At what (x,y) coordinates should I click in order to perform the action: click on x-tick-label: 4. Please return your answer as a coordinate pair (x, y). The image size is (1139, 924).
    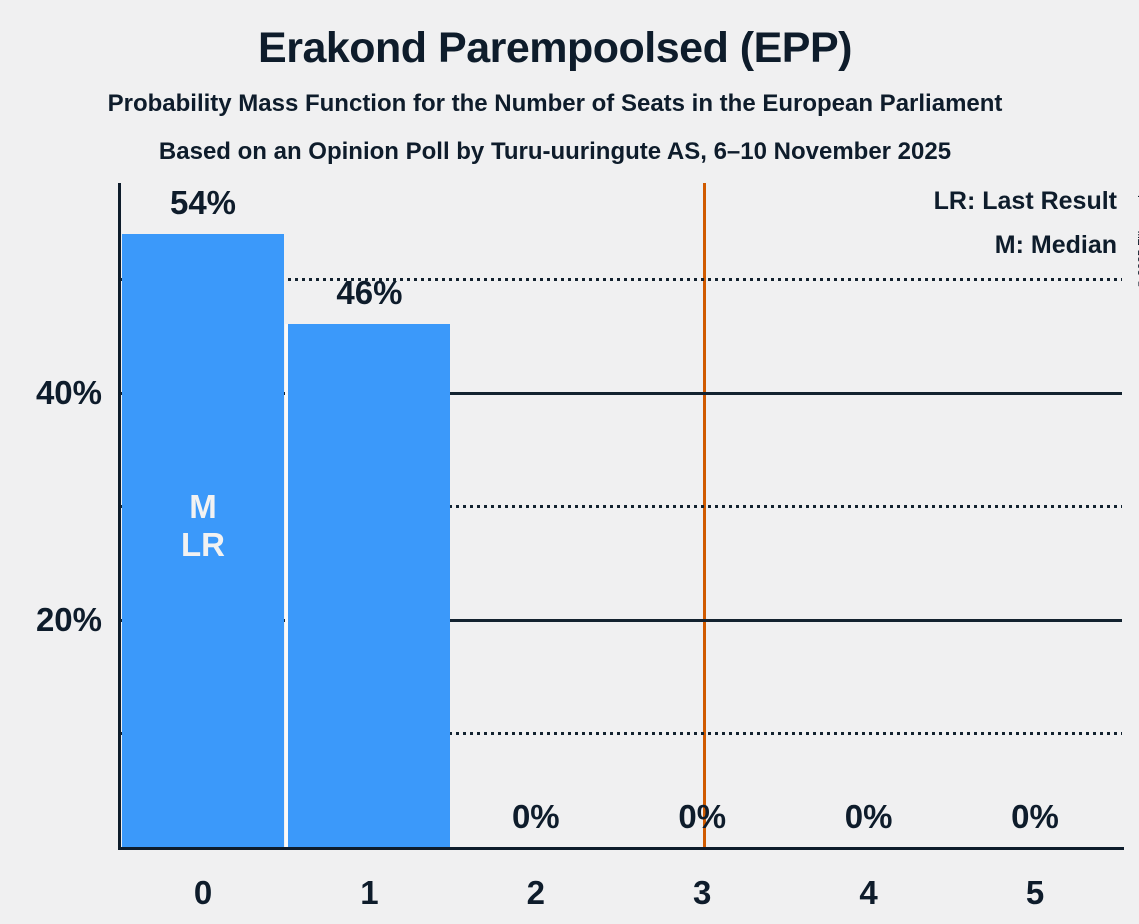
    Looking at the image, I should click on (868, 892).